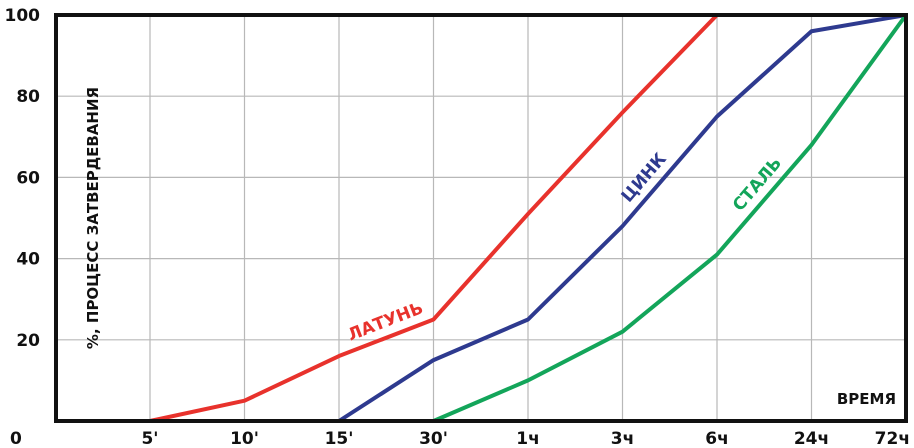  Describe the element at coordinates (149, 438) in the screenshot. I see `x-tick-label-0: 5'` at that location.